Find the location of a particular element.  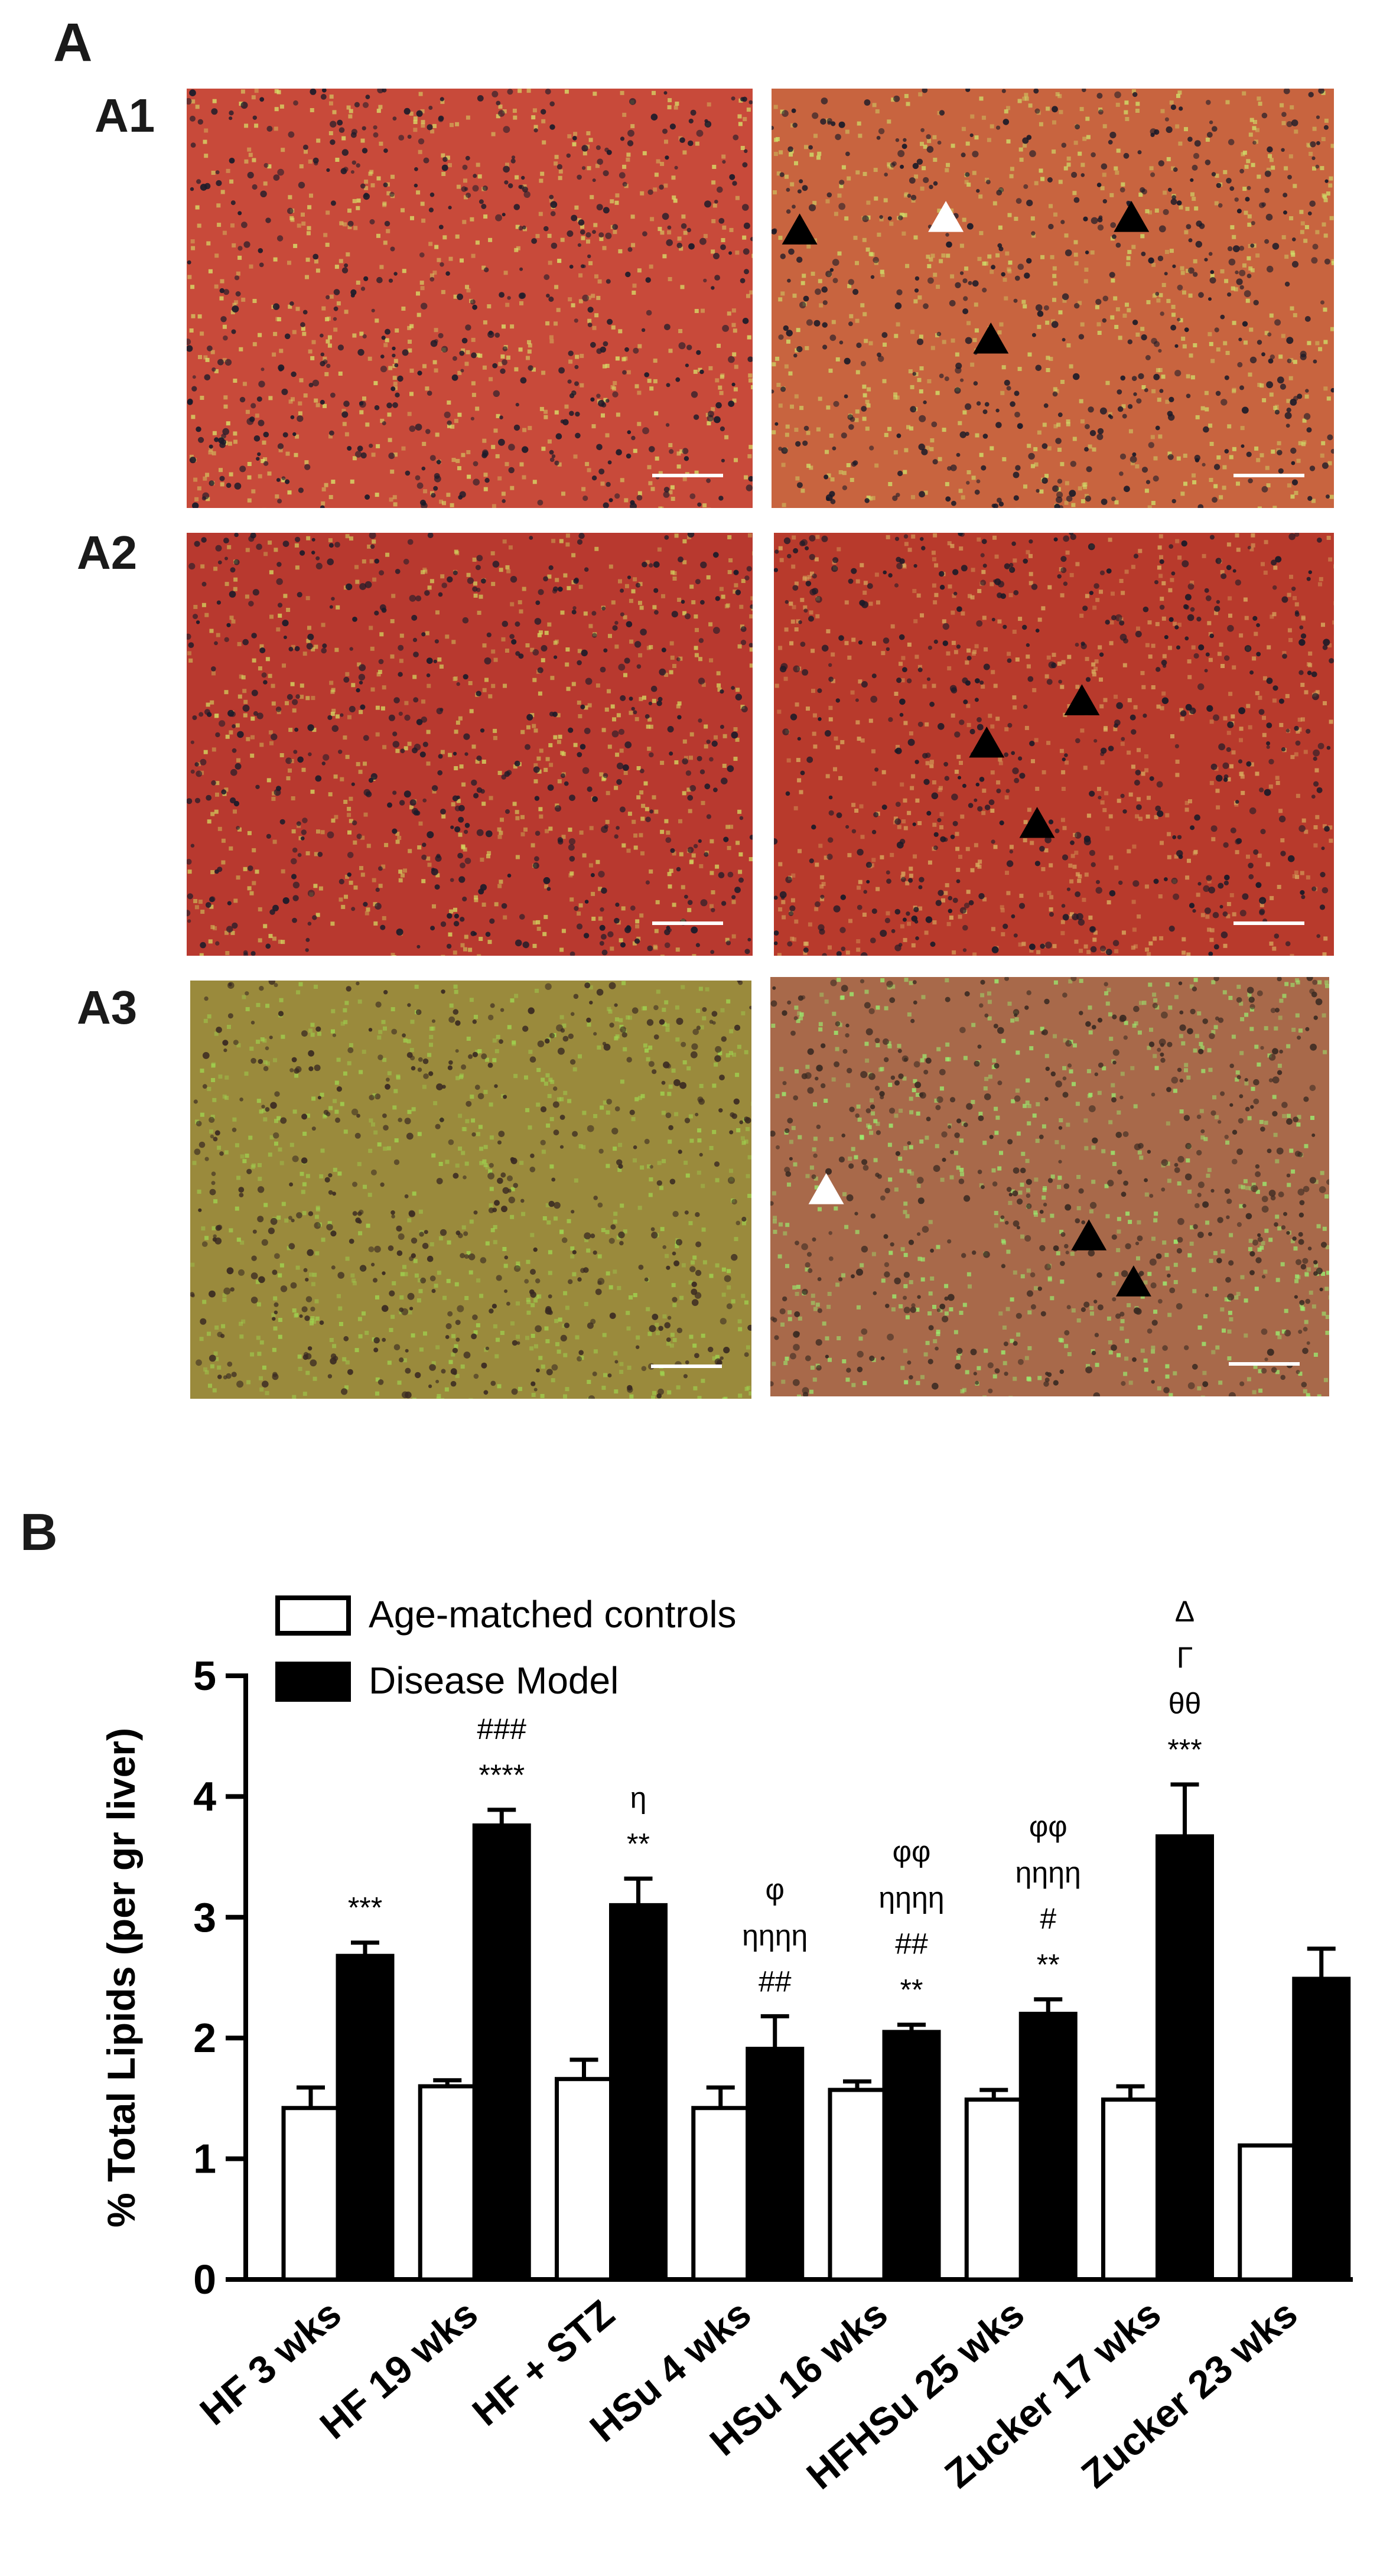

significance-mark: Δ is located at coordinates (1185, 1611).